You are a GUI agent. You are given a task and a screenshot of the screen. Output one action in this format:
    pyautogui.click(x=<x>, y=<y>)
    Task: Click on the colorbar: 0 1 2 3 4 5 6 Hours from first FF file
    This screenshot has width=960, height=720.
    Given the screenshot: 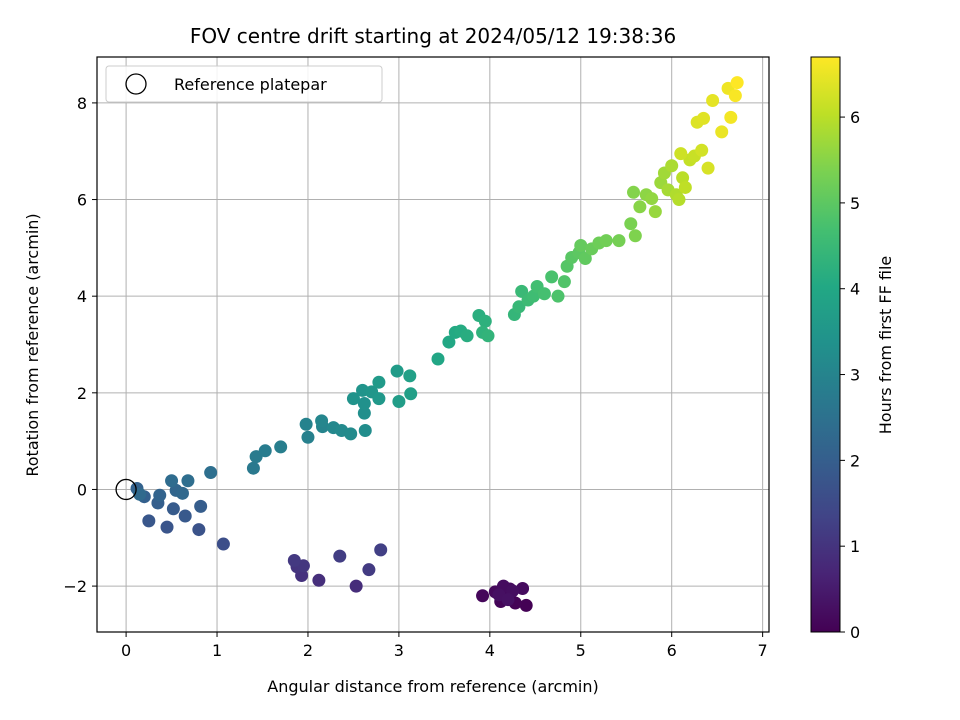 What is the action you would take?
    pyautogui.click(x=852, y=349)
    